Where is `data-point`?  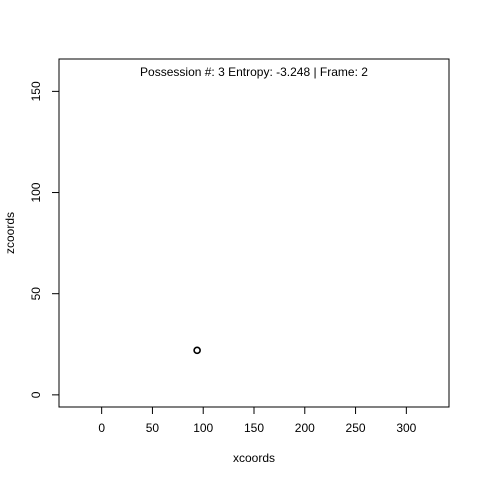
data-point is located at coordinates (197, 350).